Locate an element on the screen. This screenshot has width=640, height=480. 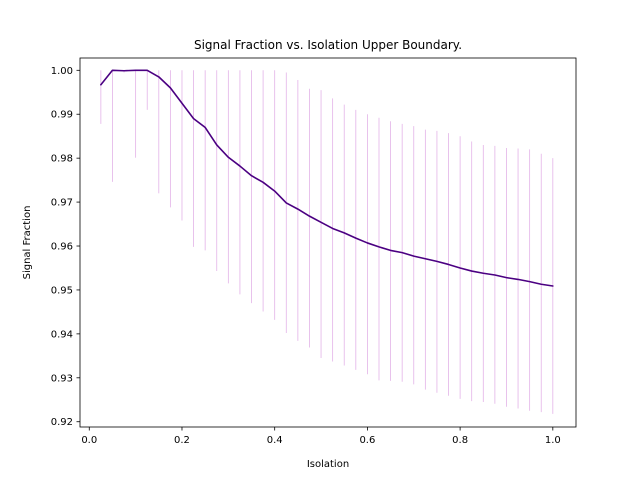
y-tick-label: 0.93 is located at coordinates (62, 378).